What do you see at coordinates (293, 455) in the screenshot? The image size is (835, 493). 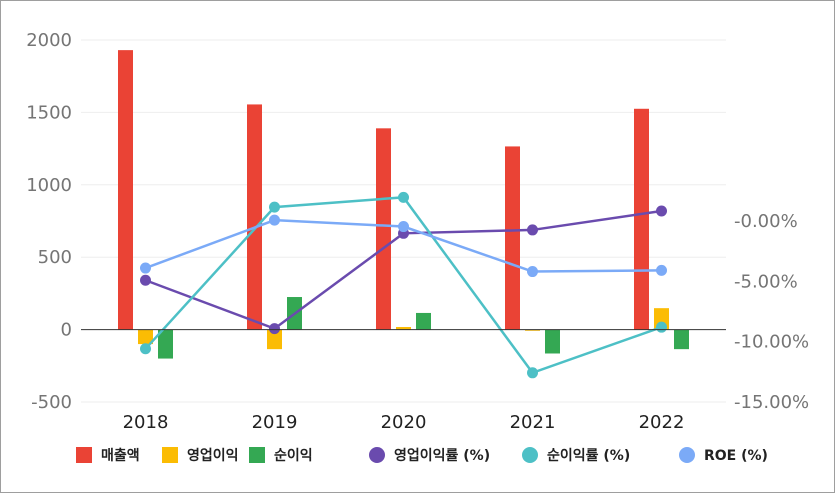 I see `legend-label: 순이익` at bounding box center [293, 455].